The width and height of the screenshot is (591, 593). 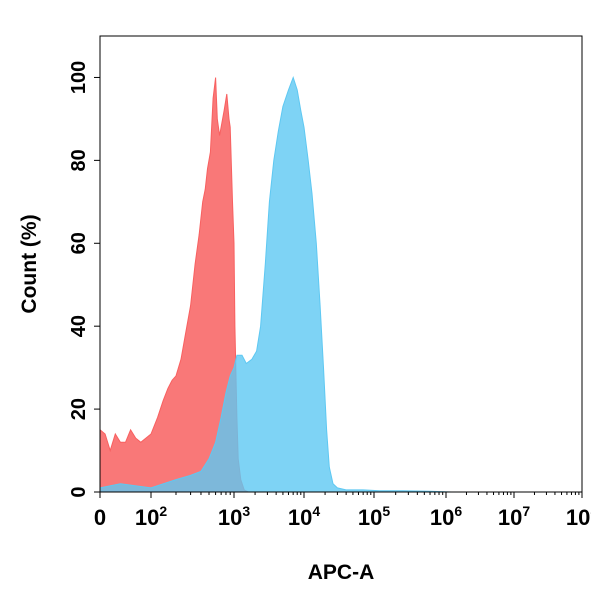 I want to click on y-axis-title: Count (%), so click(x=29, y=263).